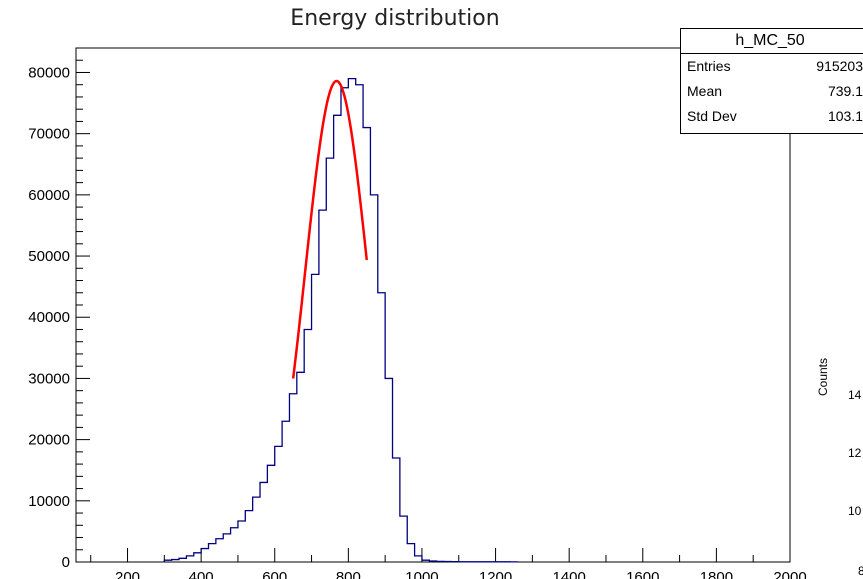 Image resolution: width=863 pixels, height=579 pixels. What do you see at coordinates (49, 256) in the screenshot?
I see `y-tick-label: 50000` at bounding box center [49, 256].